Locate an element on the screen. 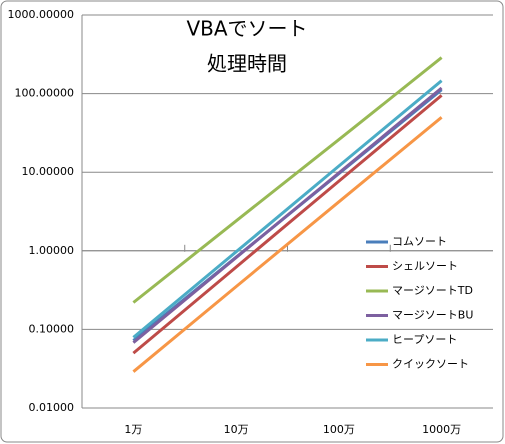 The image size is (505, 444). x-tick-label: 100万 is located at coordinates (339, 429).